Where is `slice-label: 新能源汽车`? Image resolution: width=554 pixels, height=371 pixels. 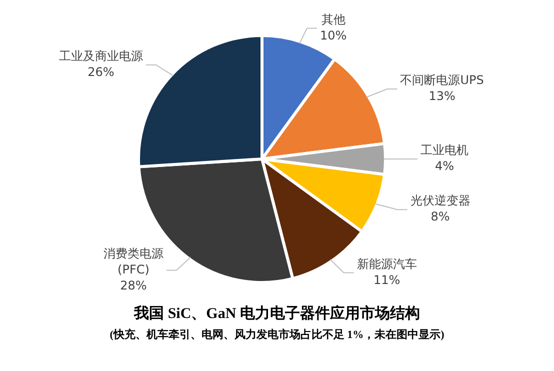 slice-label: 新能源汽车 is located at coordinates (386, 263).